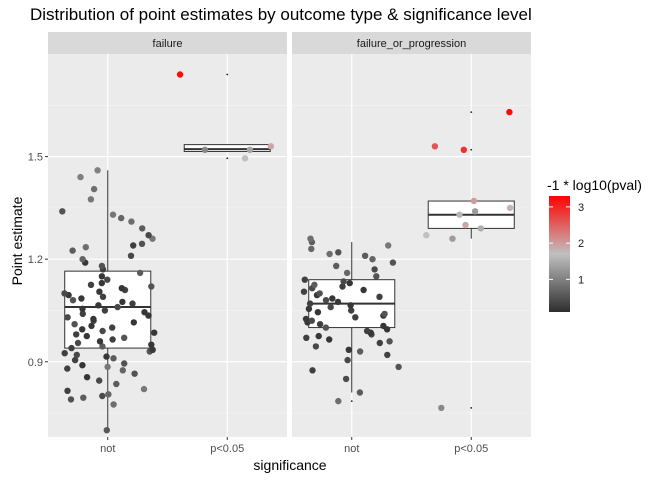 The width and height of the screenshot is (672, 480). I want to click on y-tick-label: 0.9, so click(35, 363).